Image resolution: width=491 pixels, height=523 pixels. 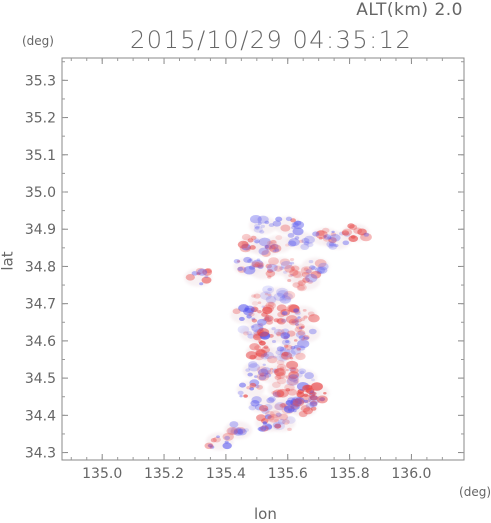 What do you see at coordinates (288, 474) in the screenshot?
I see `x-tick-label: 135.6` at bounding box center [288, 474].